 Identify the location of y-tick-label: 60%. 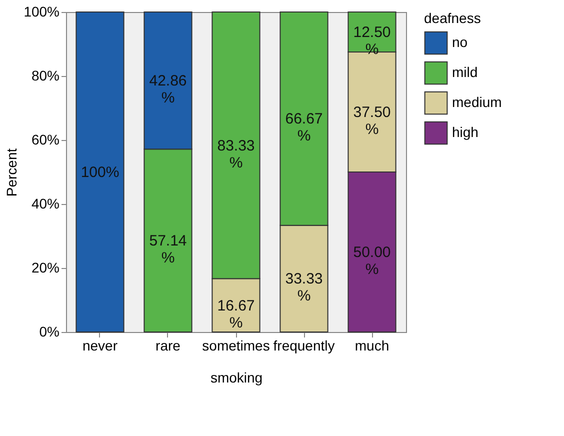
(45, 140).